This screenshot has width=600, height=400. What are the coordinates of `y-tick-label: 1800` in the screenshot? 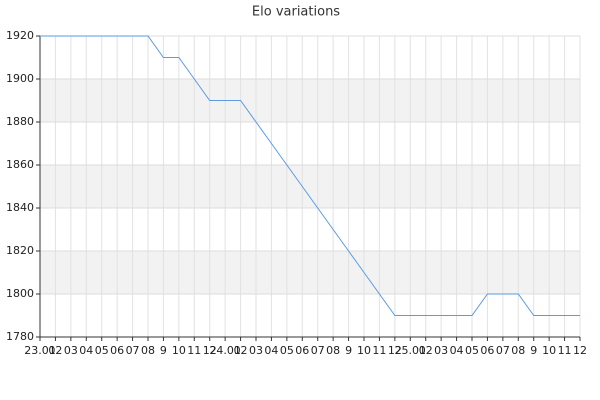 It's located at (20, 293).